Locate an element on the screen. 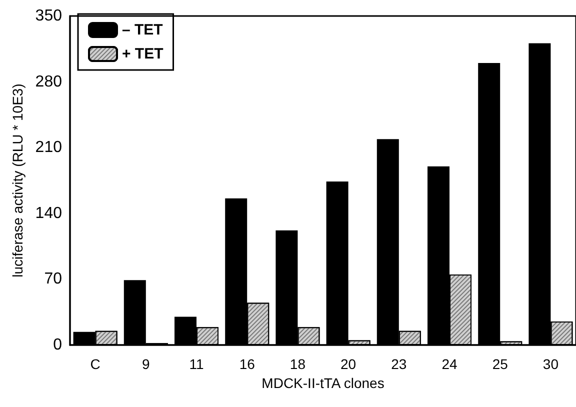 The height and width of the screenshot is (407, 576). x-tick-label: 24 is located at coordinates (450, 364).